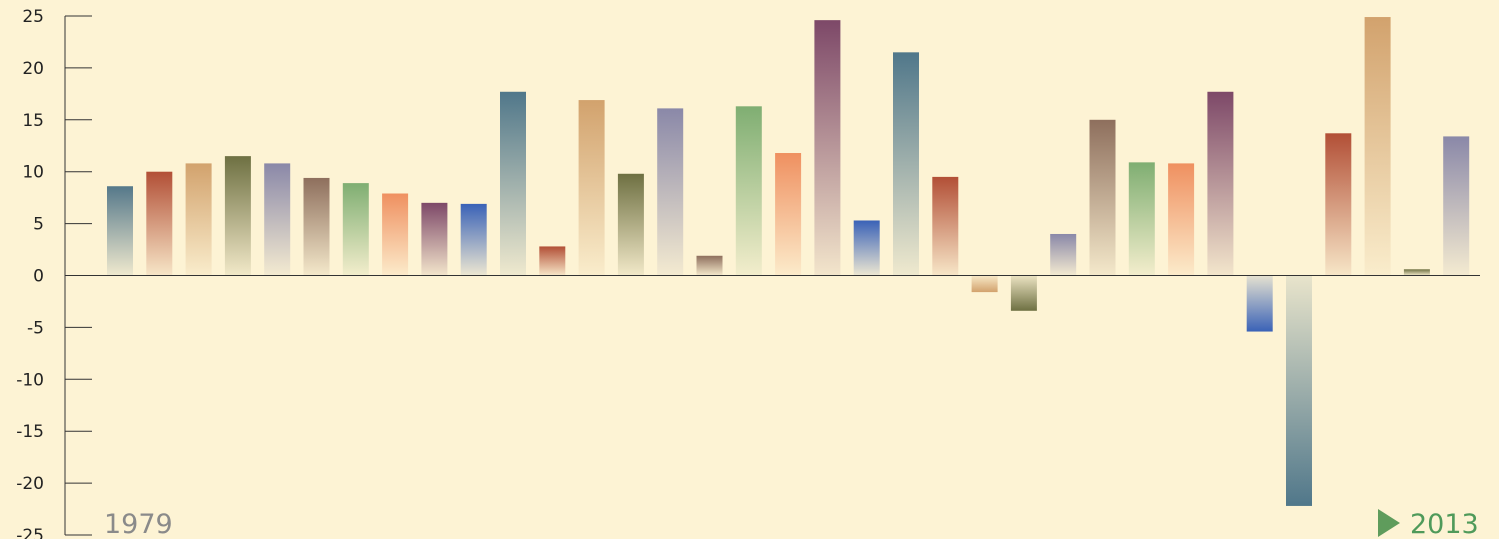  Describe the element at coordinates (1444, 524) in the screenshot. I see `end-year-label: 2013` at that location.